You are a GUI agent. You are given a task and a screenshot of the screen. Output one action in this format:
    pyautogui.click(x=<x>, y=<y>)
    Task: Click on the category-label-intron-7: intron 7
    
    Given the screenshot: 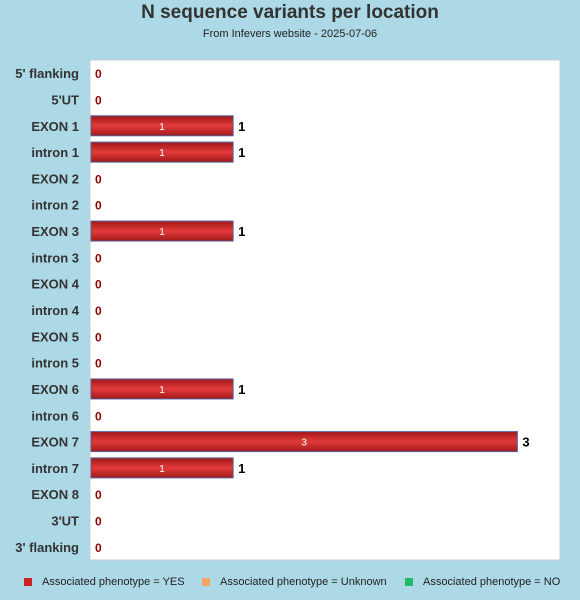 What is the action you would take?
    pyautogui.click(x=55, y=468)
    